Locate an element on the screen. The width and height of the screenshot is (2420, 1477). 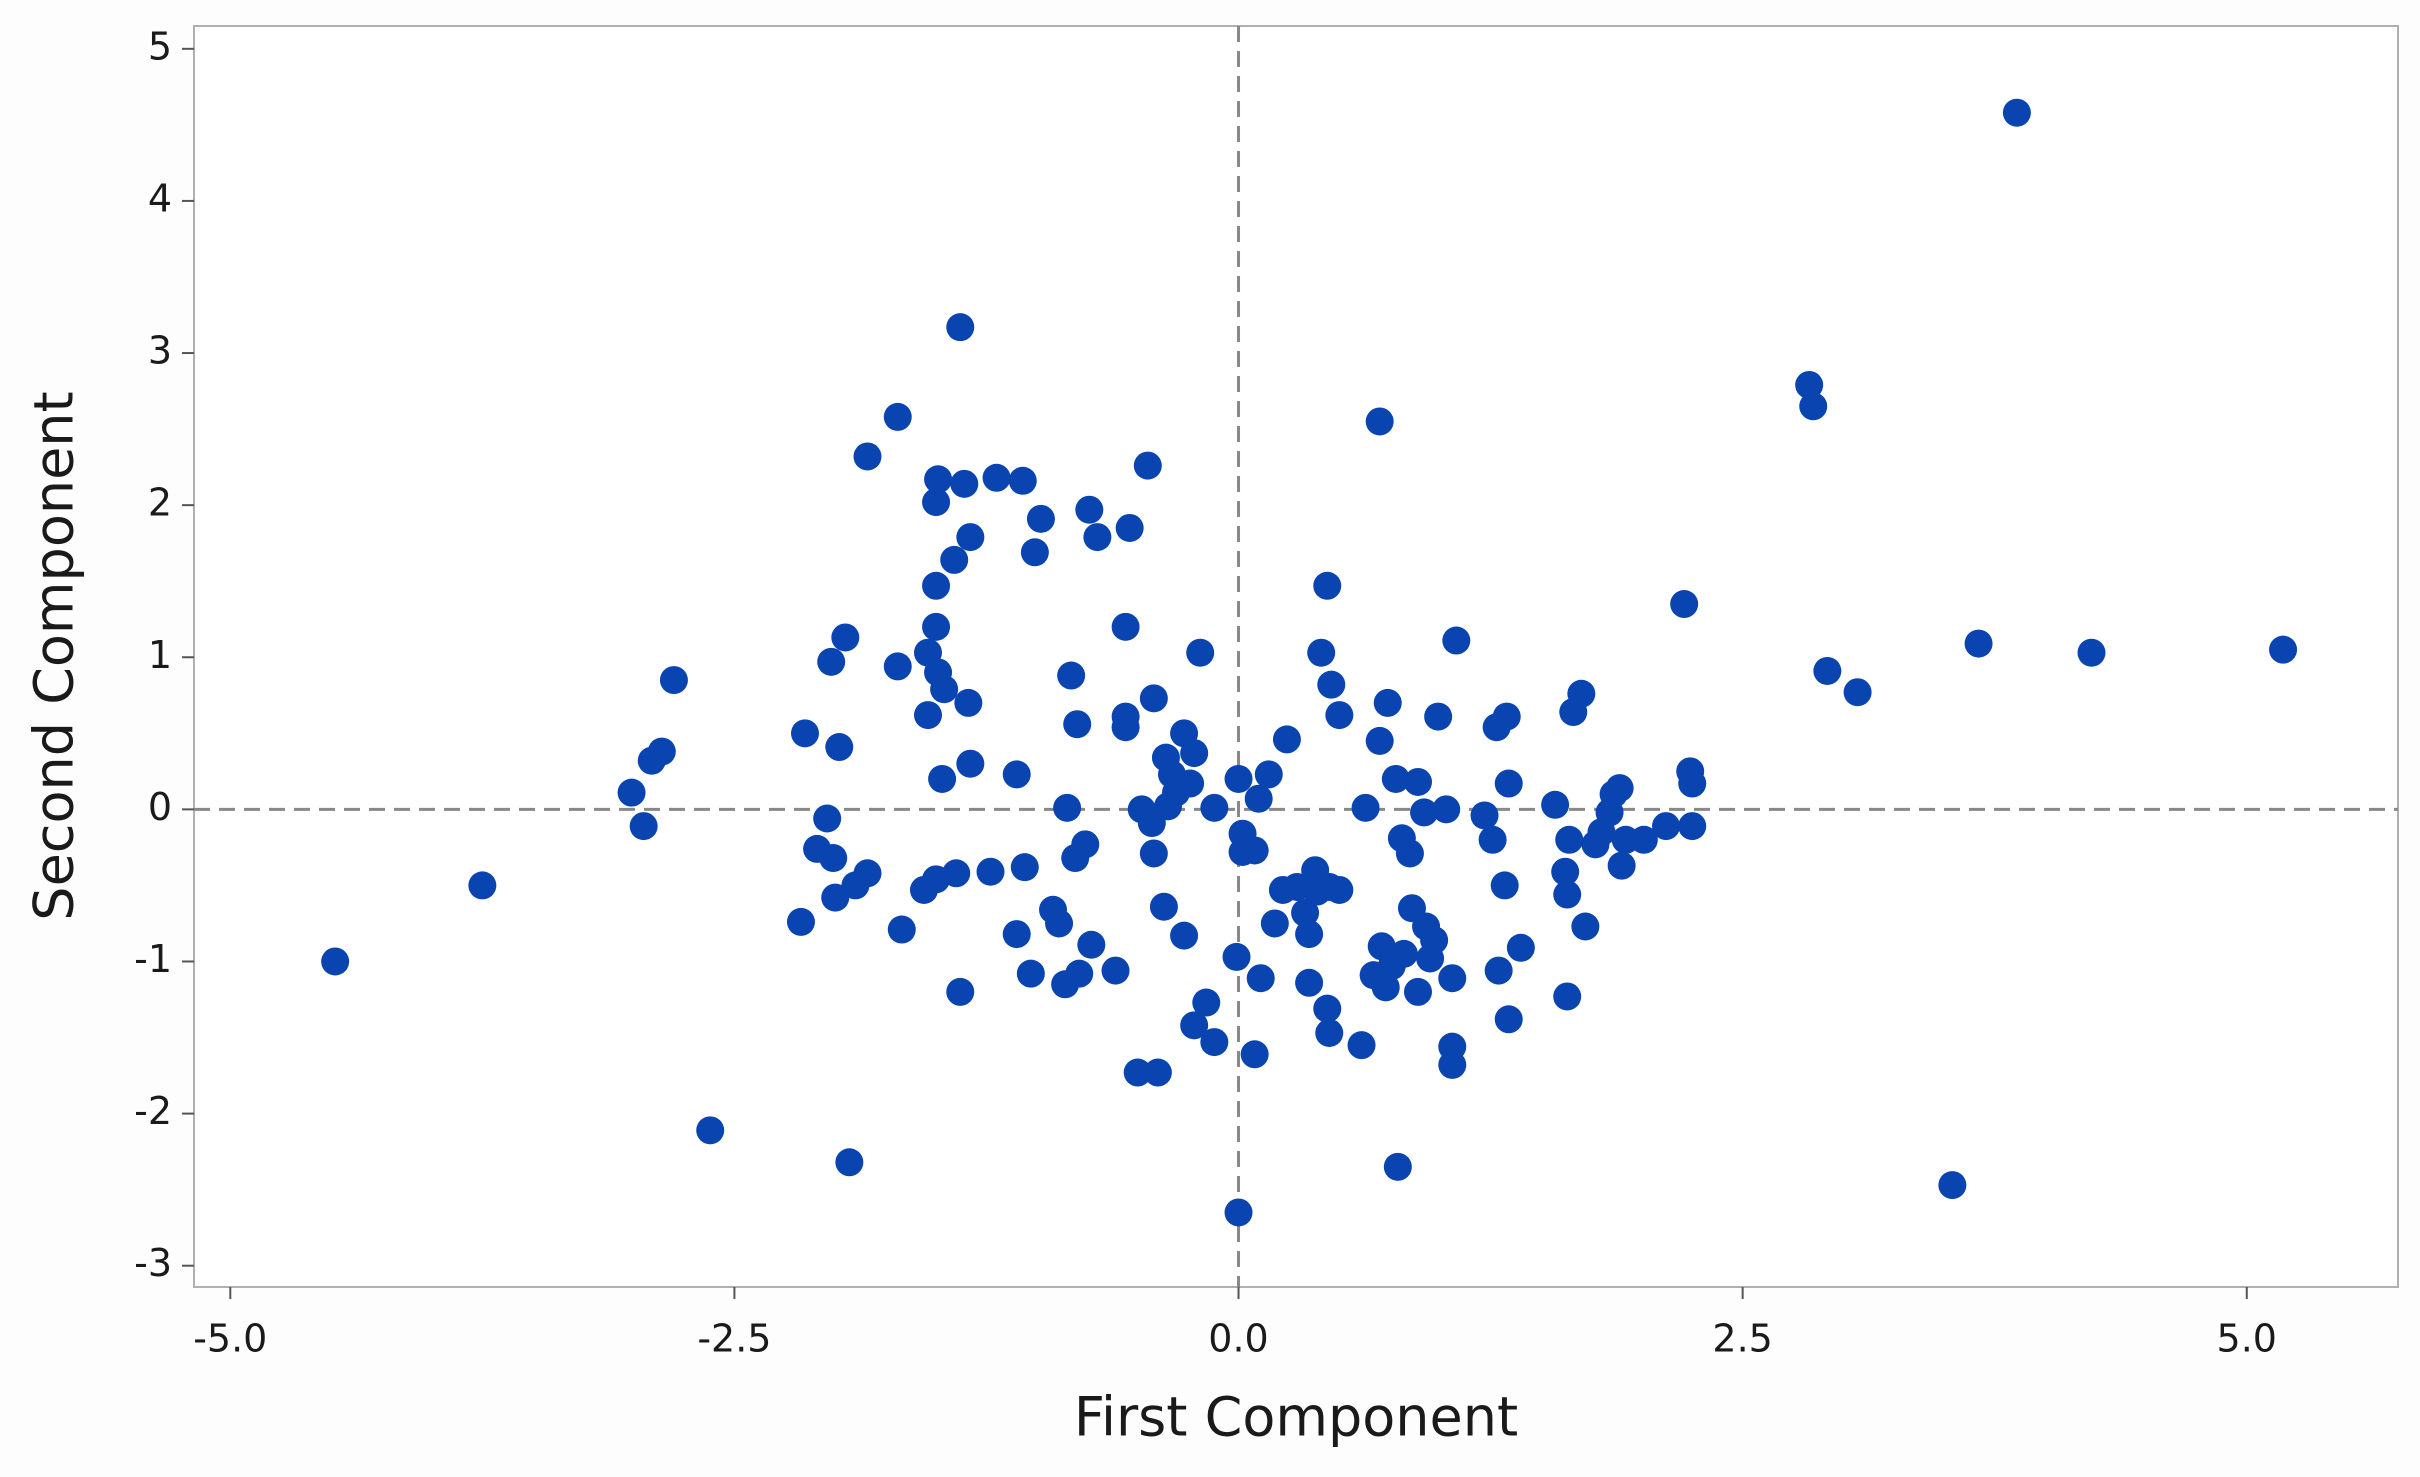
y-tick-label: 1 is located at coordinates (160, 655).